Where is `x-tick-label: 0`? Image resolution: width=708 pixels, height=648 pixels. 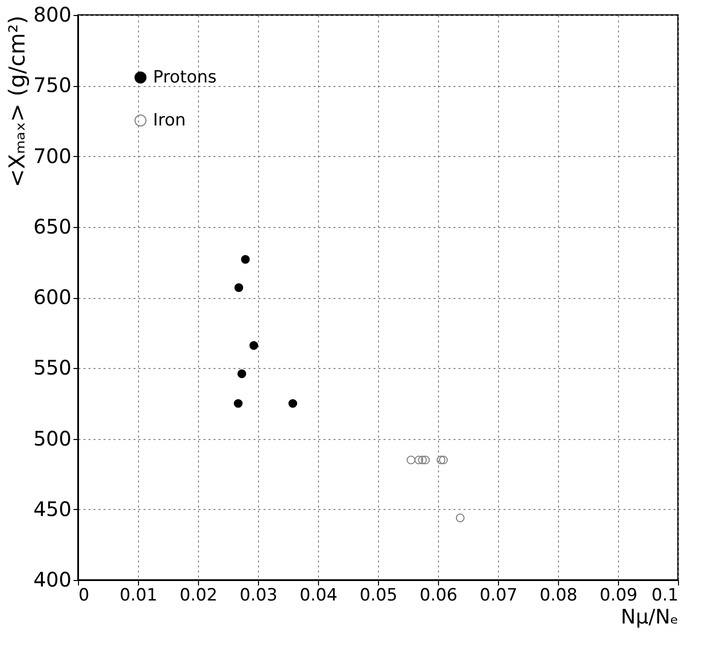 x-tick-label: 0 is located at coordinates (84, 596).